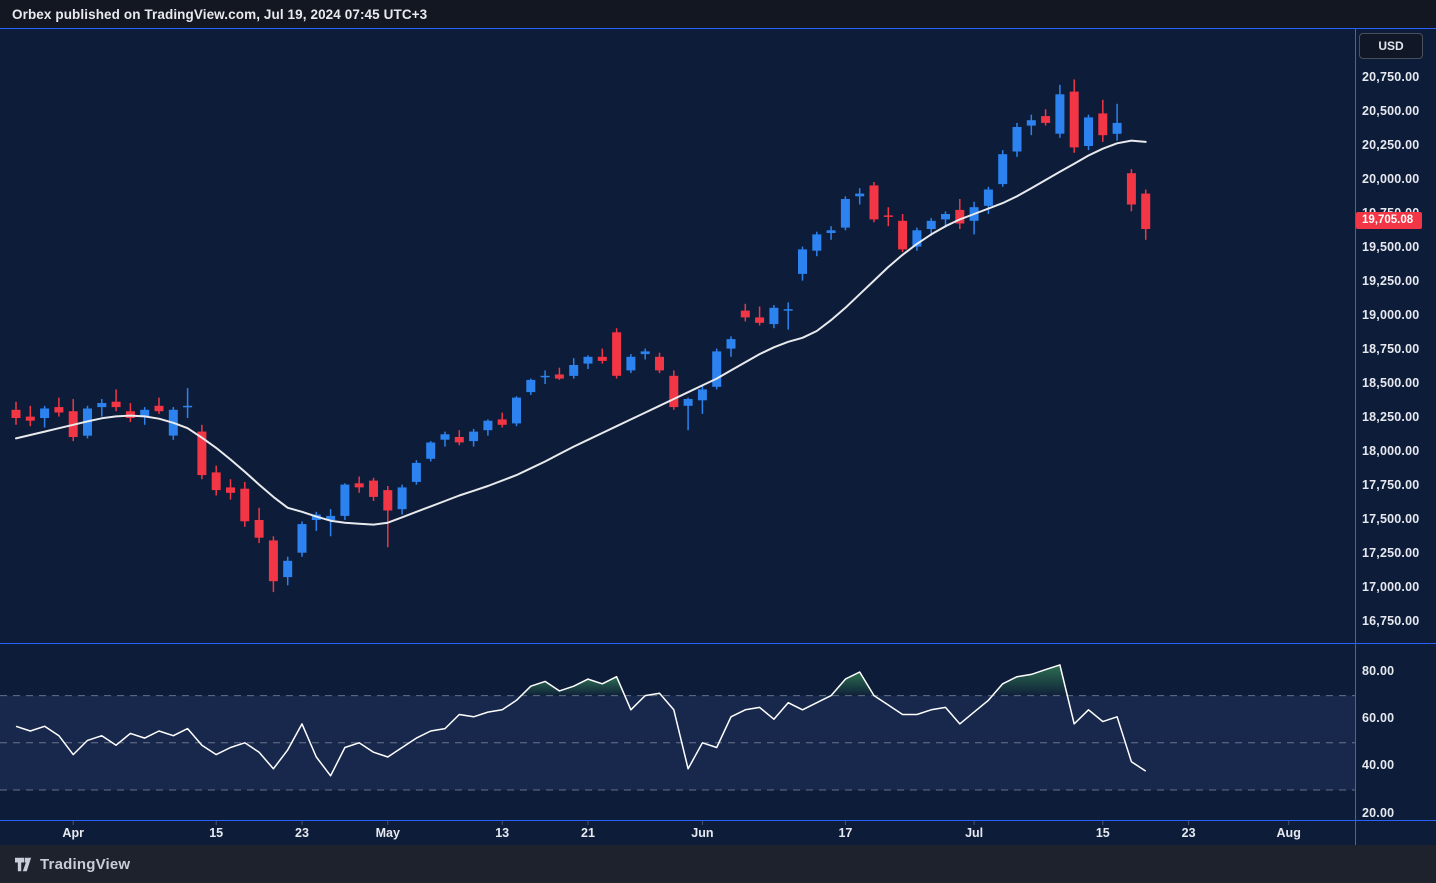  Describe the element at coordinates (677, 743) in the screenshot. I see `rsi-band` at that location.